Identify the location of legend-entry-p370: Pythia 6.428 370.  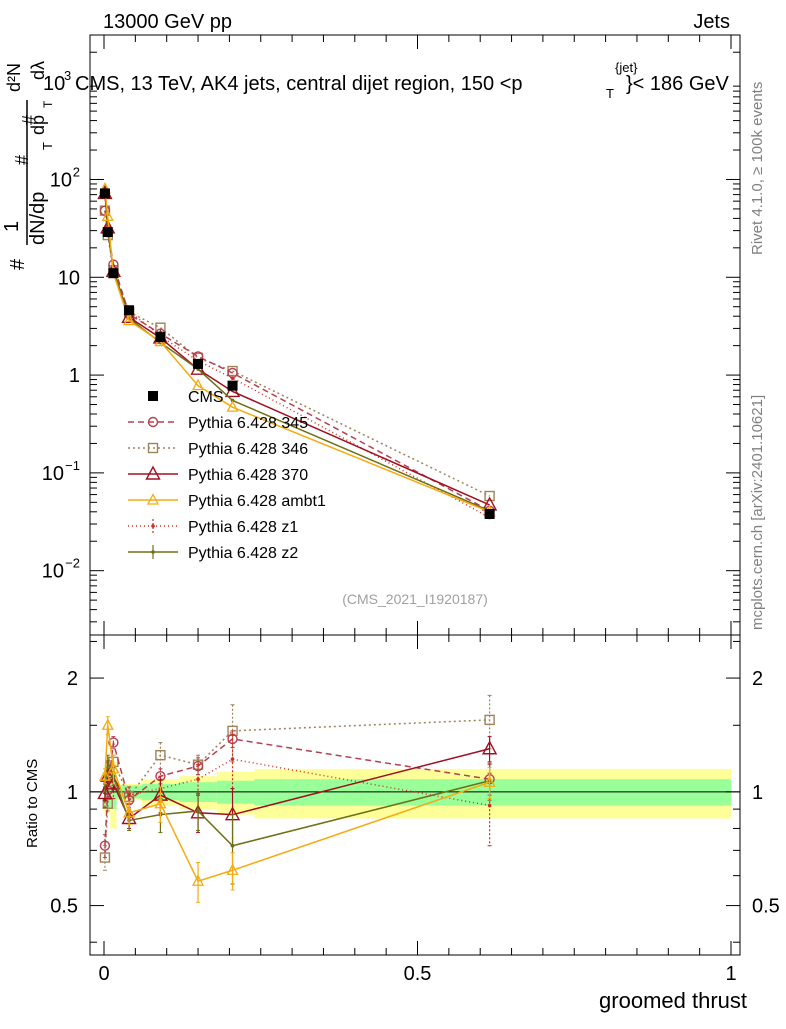
(218, 474).